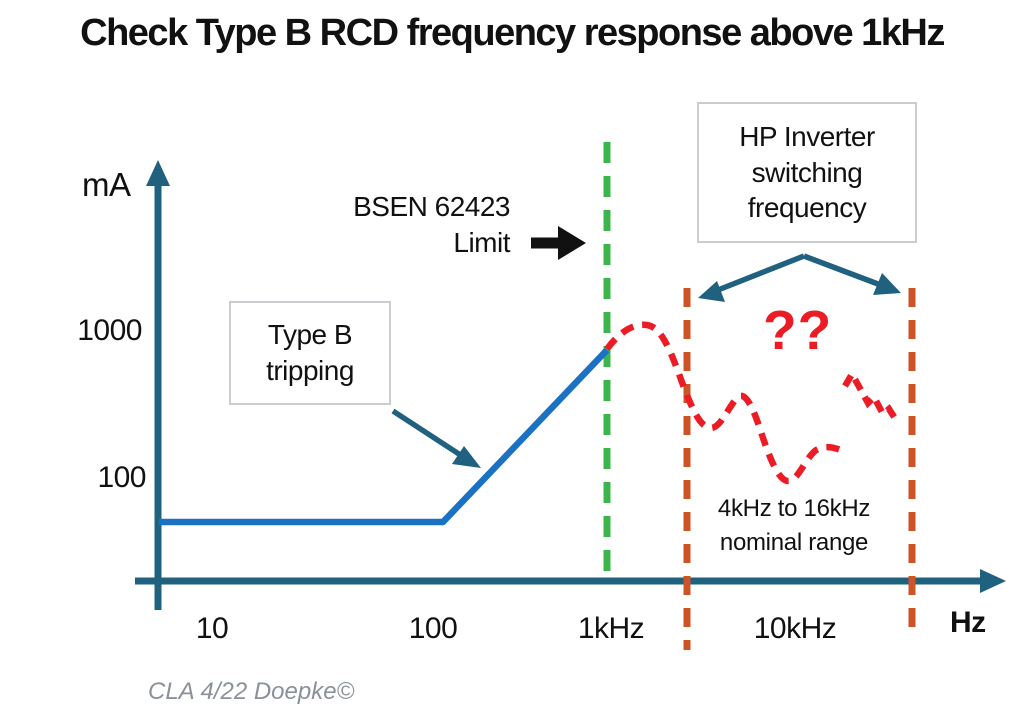  Describe the element at coordinates (431, 206) in the screenshot. I see `bsen-limit-line1: BSEN 62423` at that location.